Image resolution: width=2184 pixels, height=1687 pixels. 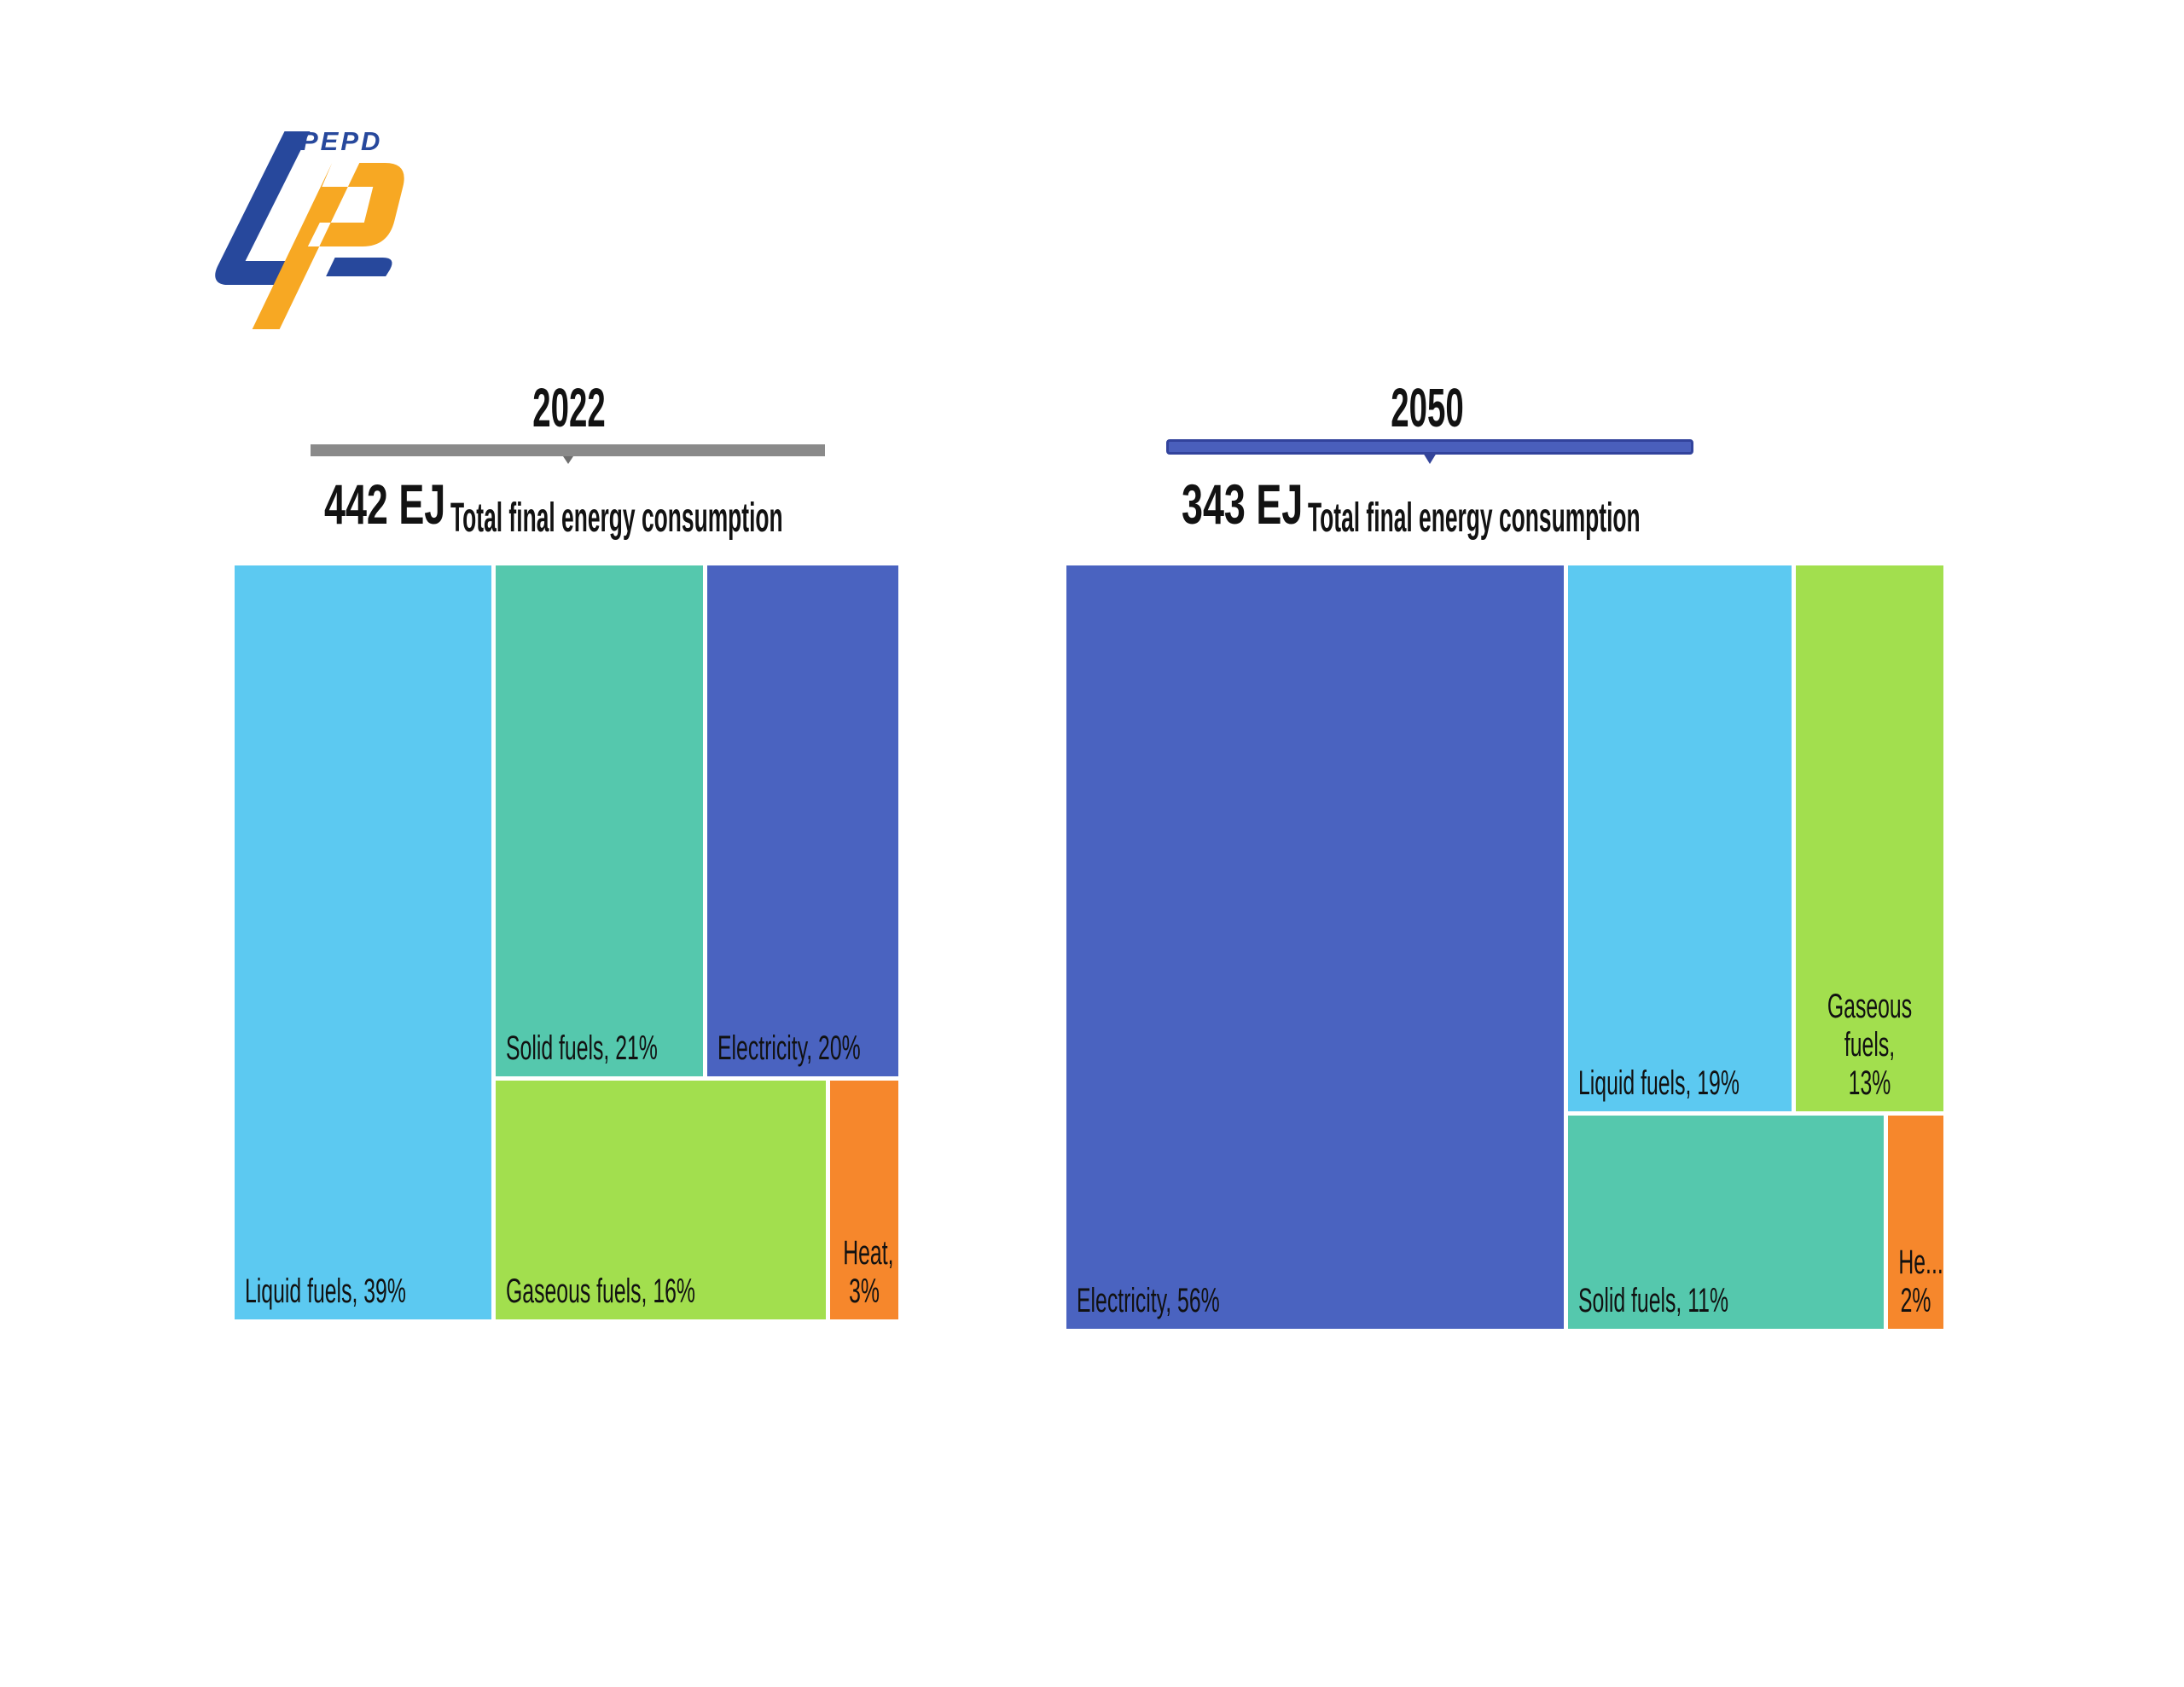 What do you see at coordinates (661, 1200) in the screenshot?
I see `block-gaseous-fuels-2022: Gaseous fuels, 16%` at bounding box center [661, 1200].